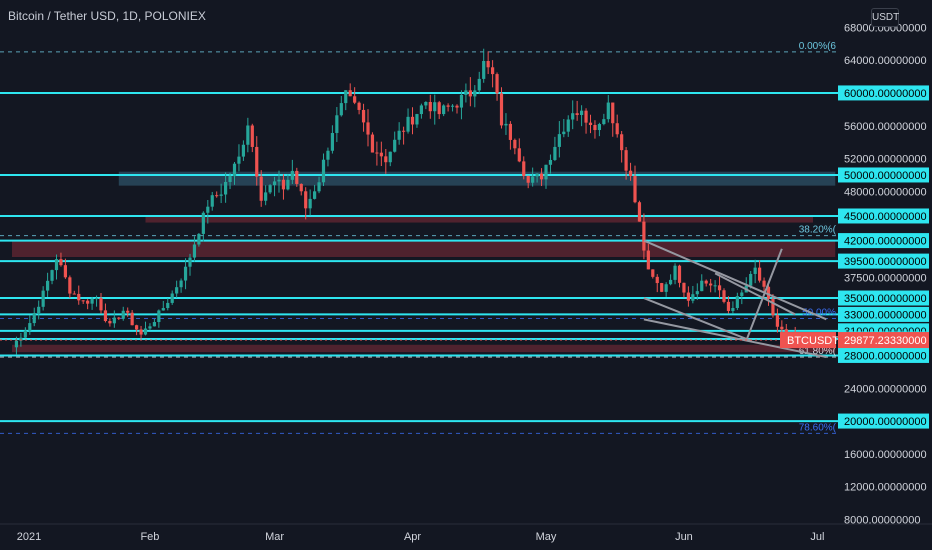  What do you see at coordinates (818, 46) in the screenshot?
I see `fib-label: 0.00%(6` at bounding box center [818, 46].